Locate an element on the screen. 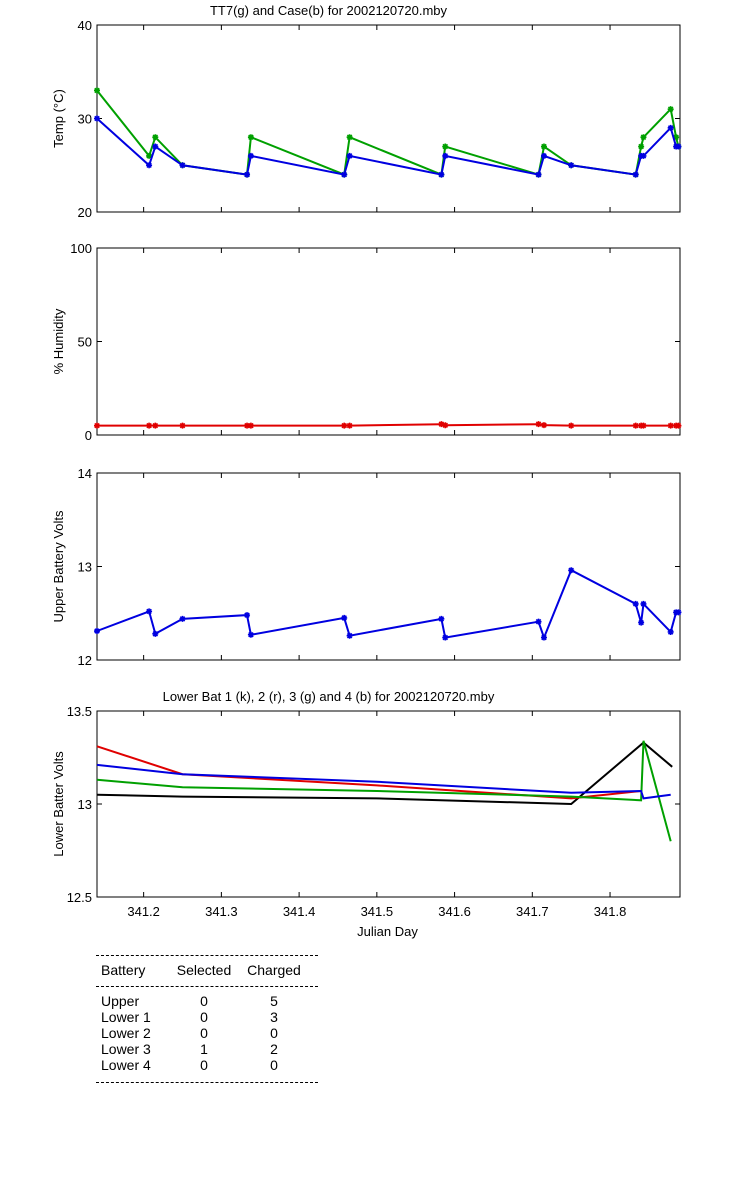 This screenshot has height=1200, width=750. header-selected: Selected is located at coordinates (204, 970).